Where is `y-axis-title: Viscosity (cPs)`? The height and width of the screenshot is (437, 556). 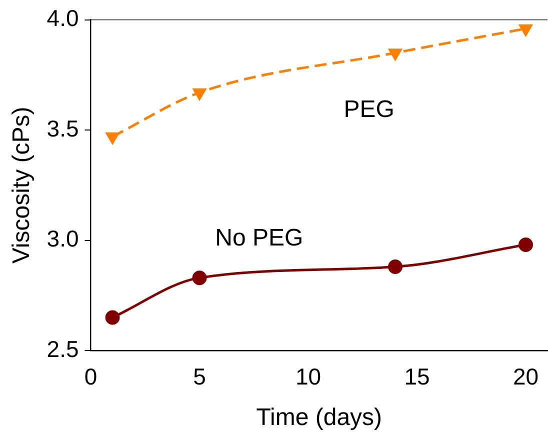
y-axis-title: Viscosity (cPs) is located at coordinates (22, 185).